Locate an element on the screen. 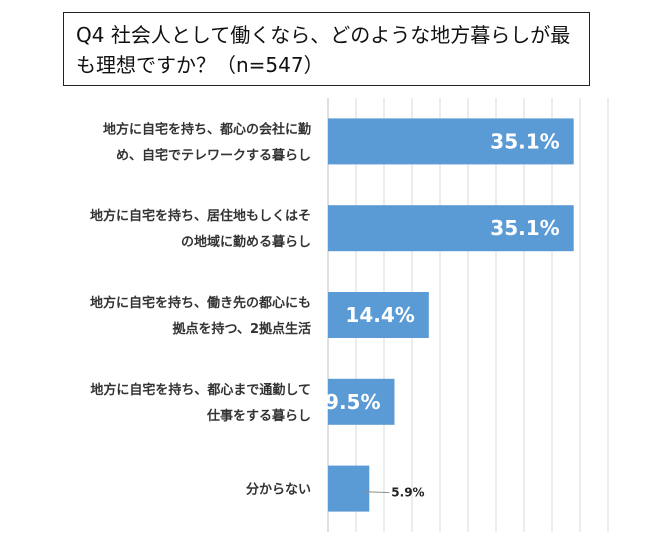 This screenshot has width=661, height=550. category-label: 分からない is located at coordinates (278, 490).